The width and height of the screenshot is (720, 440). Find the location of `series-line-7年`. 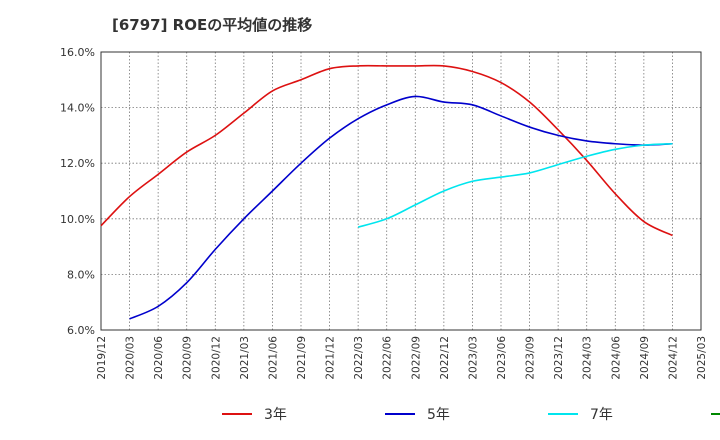

series-line-7年 is located at coordinates (515, 185).